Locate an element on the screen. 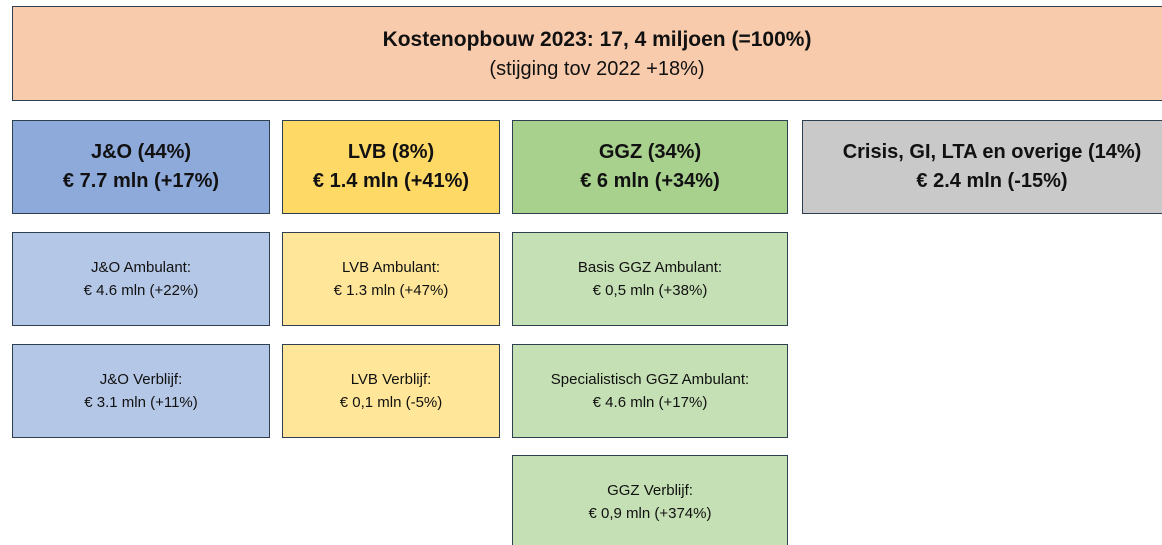  item-amount: € 0,9 mln (+374%) is located at coordinates (650, 513).